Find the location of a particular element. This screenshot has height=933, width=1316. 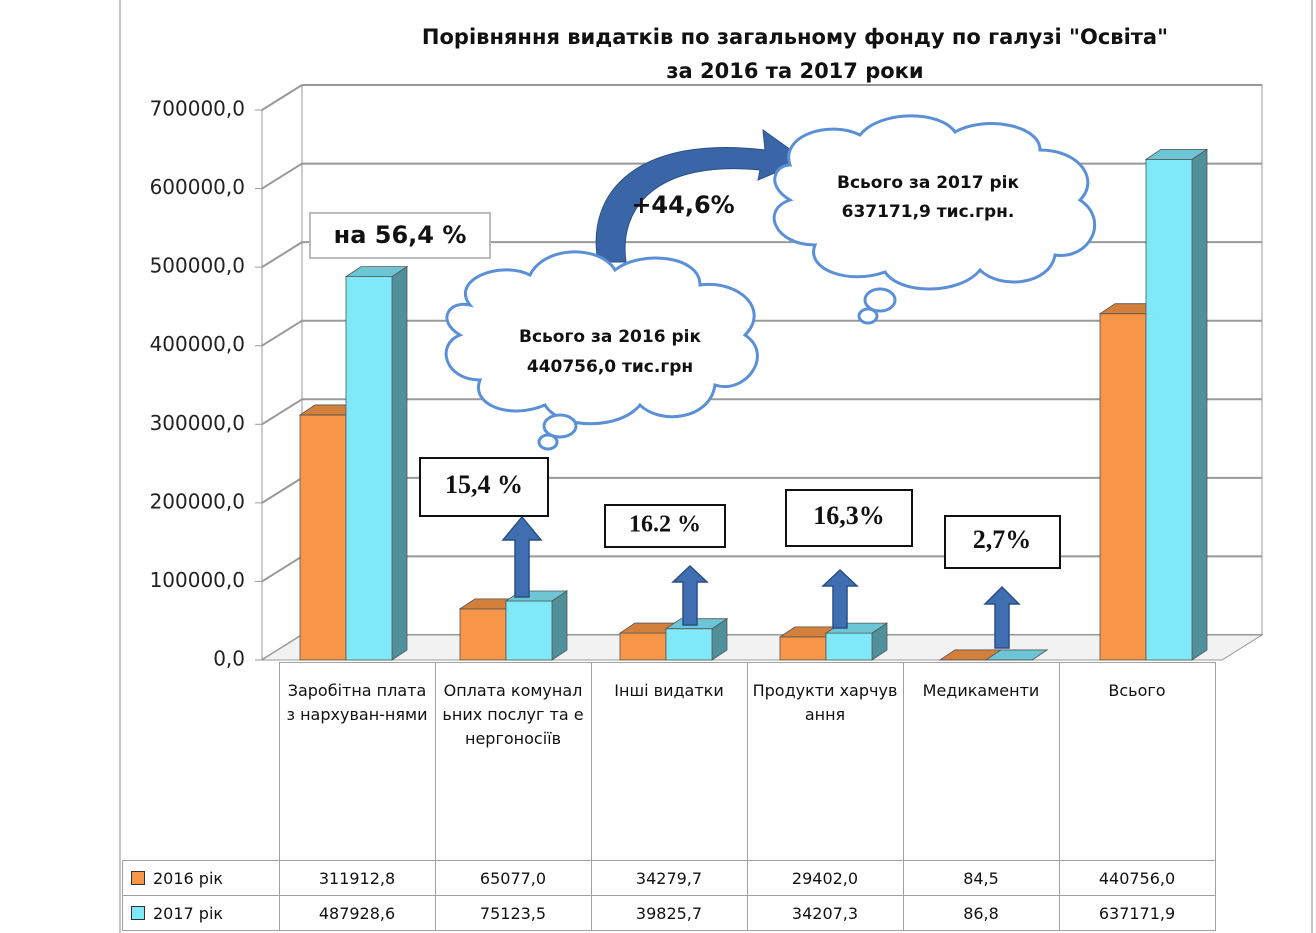

annotation: на 56,4 % is located at coordinates (400, 235).